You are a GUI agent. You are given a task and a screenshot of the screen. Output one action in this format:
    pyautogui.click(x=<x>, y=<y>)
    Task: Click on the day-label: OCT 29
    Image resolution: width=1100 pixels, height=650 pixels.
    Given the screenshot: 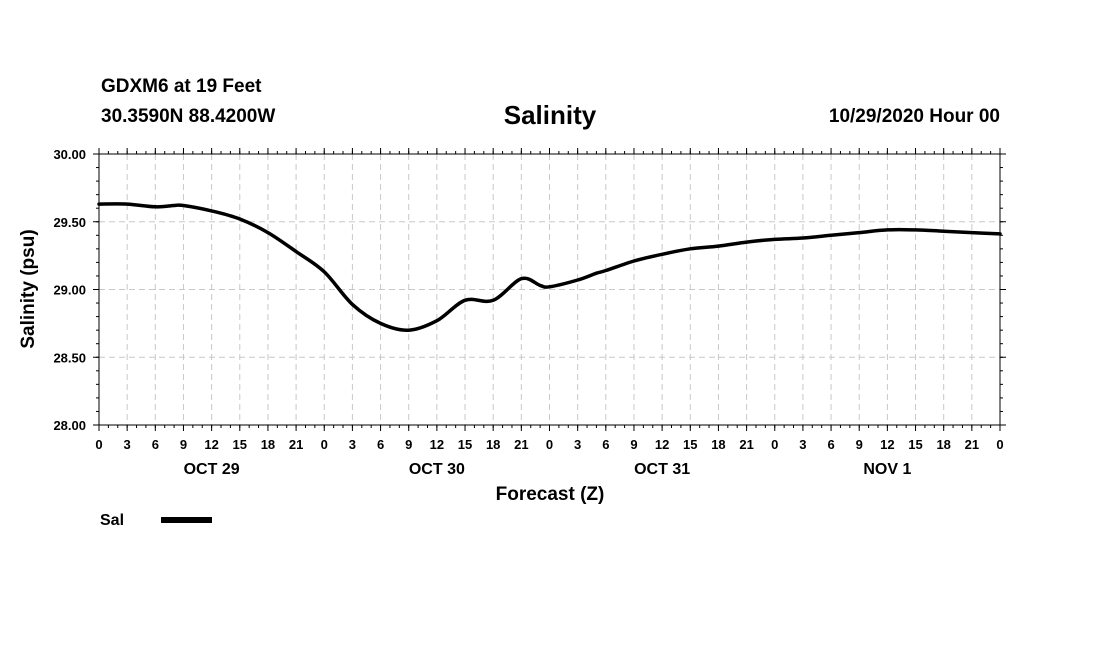 What is the action you would take?
    pyautogui.click(x=212, y=469)
    